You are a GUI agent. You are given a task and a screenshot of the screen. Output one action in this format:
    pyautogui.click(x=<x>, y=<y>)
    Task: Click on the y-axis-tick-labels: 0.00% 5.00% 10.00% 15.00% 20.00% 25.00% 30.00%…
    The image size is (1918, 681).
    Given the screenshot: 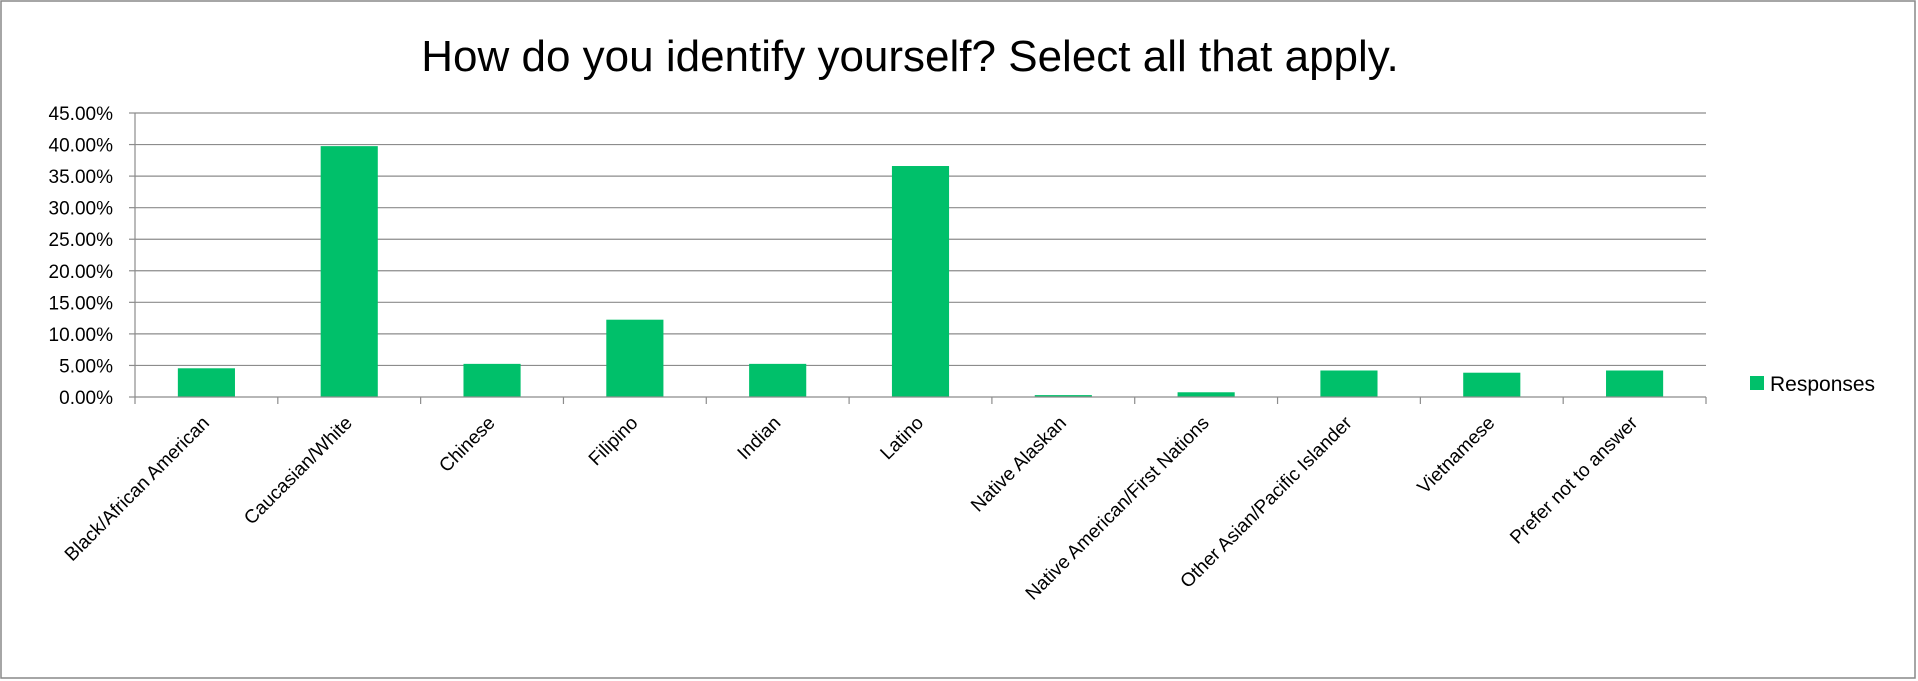 What is the action you would take?
    pyautogui.click(x=81, y=256)
    